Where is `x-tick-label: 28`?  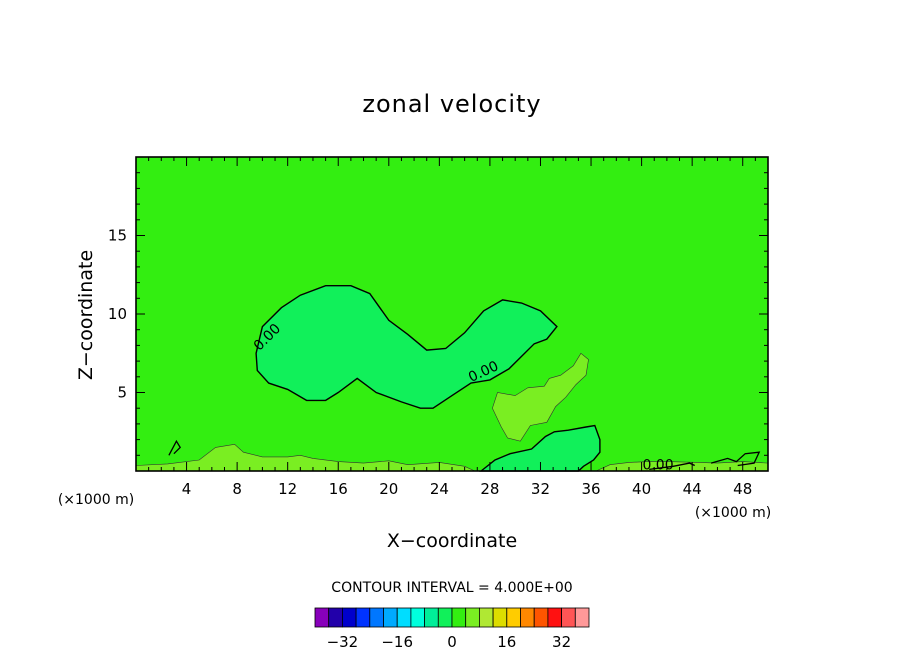 x-tick-label: 28 is located at coordinates (489, 489).